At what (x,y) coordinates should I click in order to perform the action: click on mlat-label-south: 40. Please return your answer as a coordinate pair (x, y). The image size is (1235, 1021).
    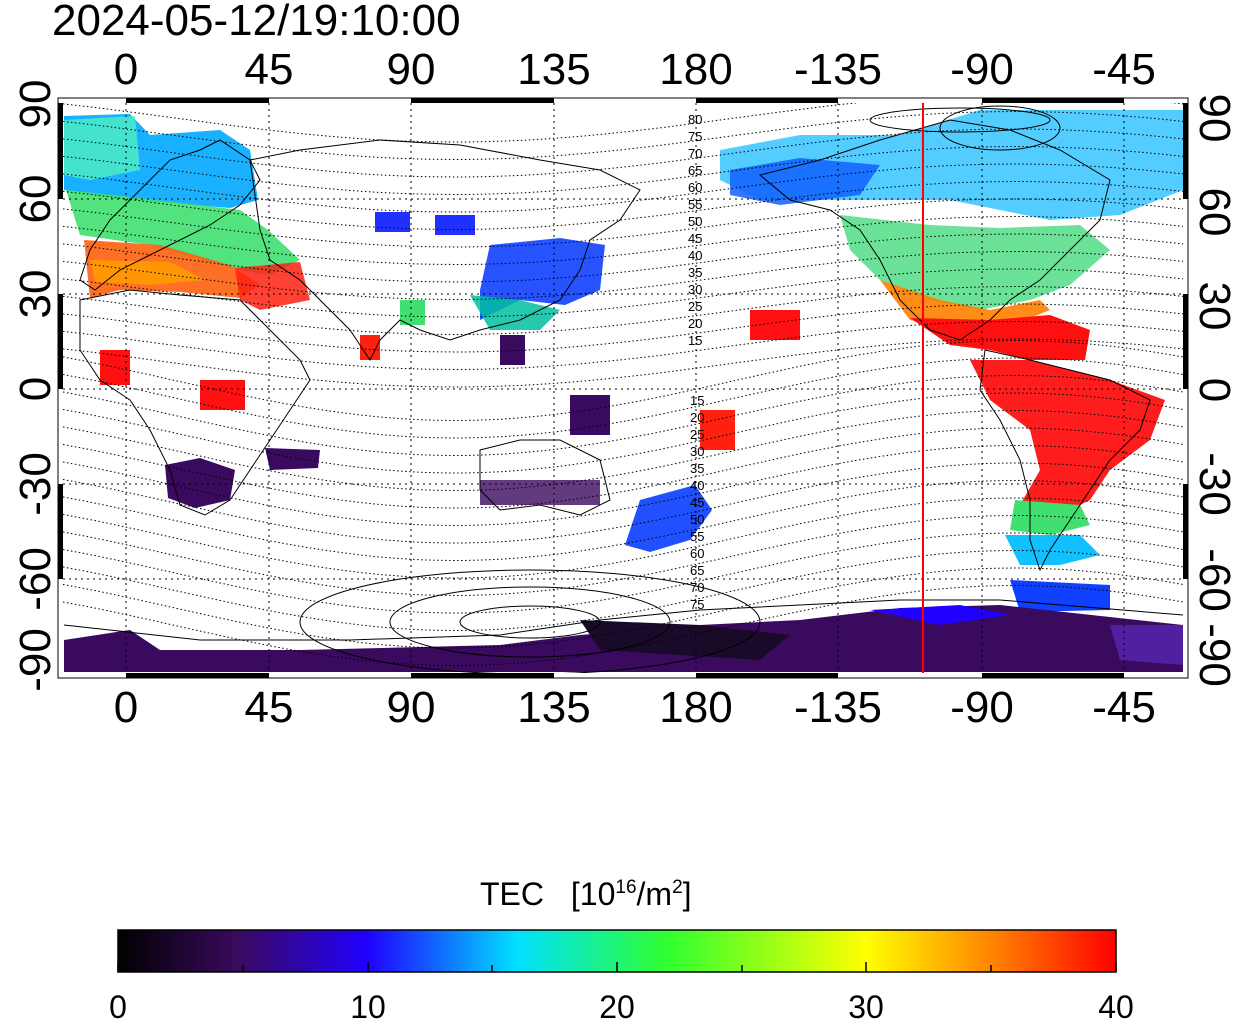
    Looking at the image, I should click on (697, 485).